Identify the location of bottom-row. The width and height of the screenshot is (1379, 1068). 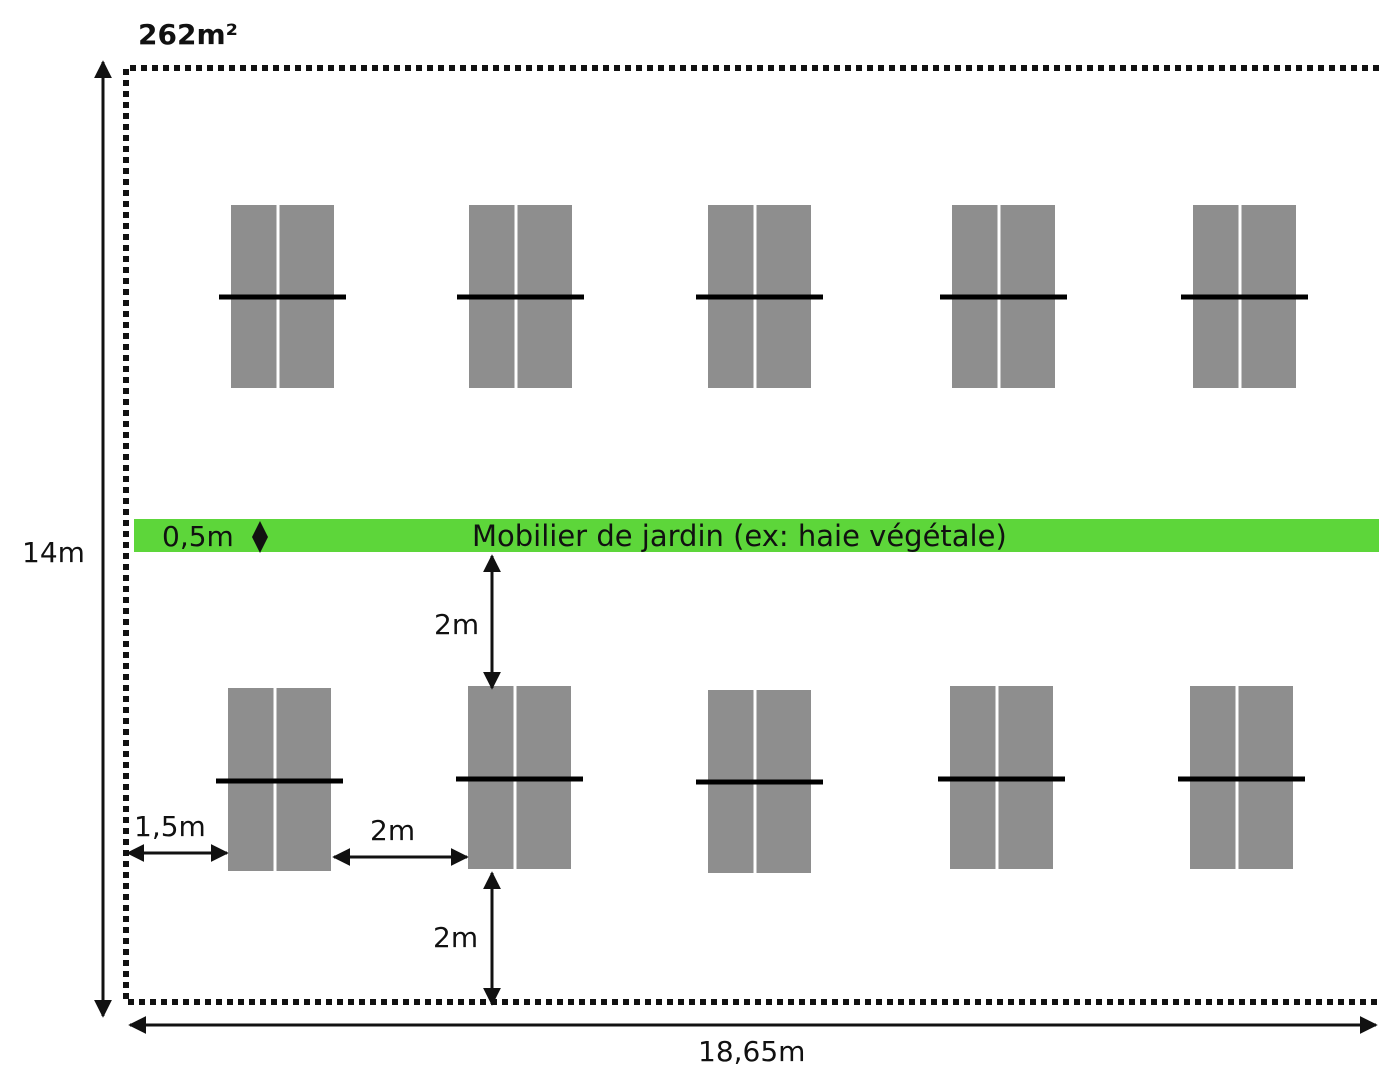
(760, 779).